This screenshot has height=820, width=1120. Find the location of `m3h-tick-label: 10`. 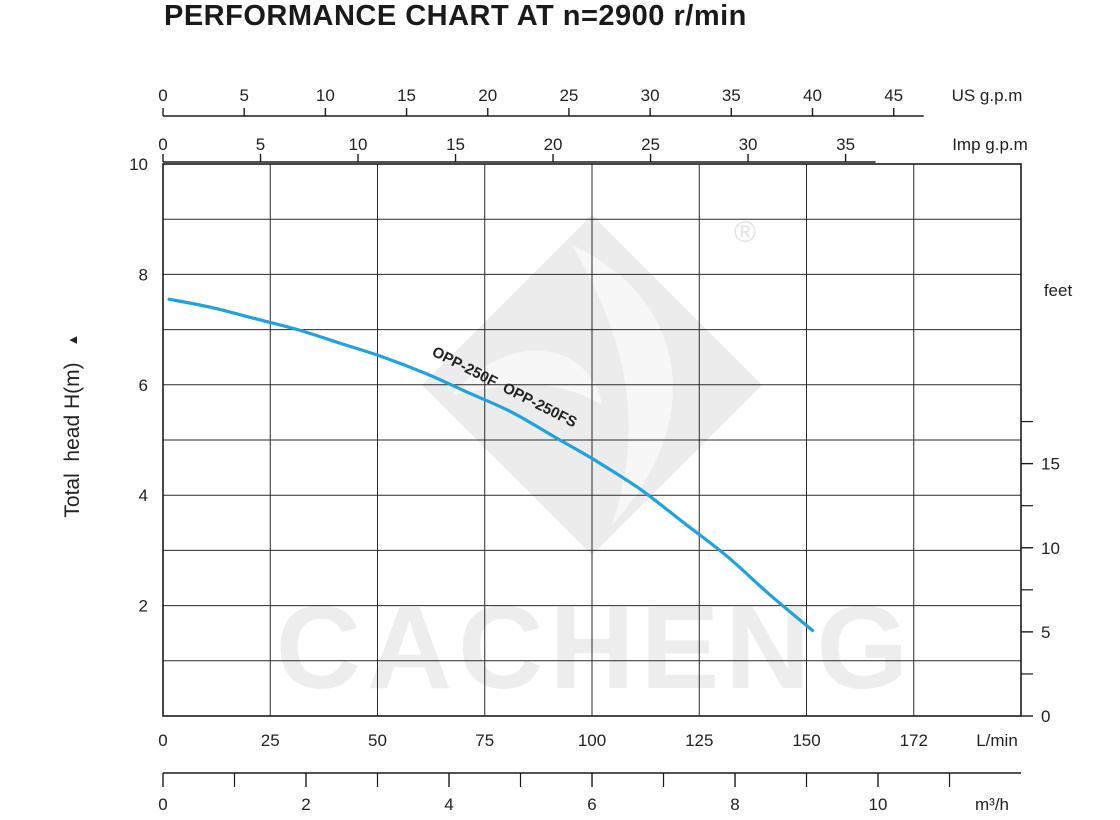

m3h-tick-label: 10 is located at coordinates (878, 804).